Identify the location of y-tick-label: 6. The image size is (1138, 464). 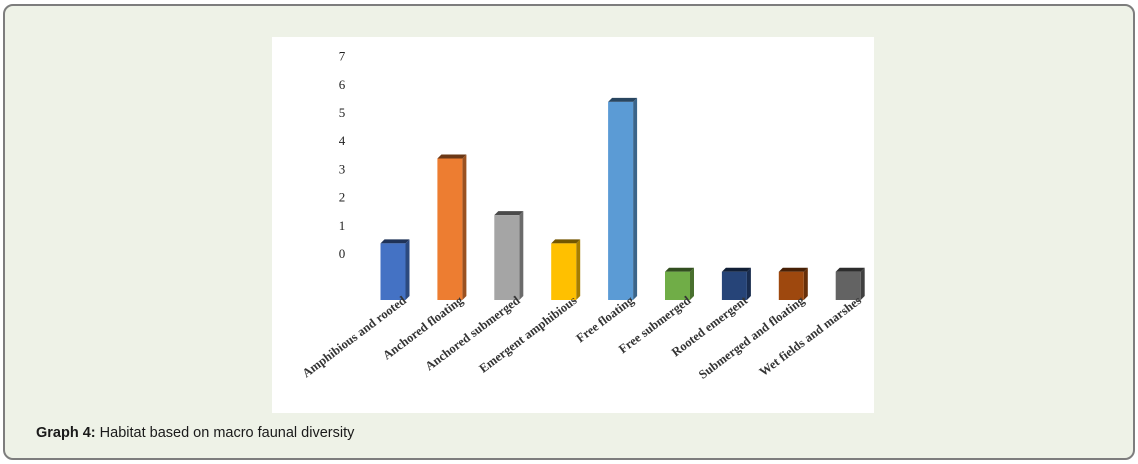
(342, 84).